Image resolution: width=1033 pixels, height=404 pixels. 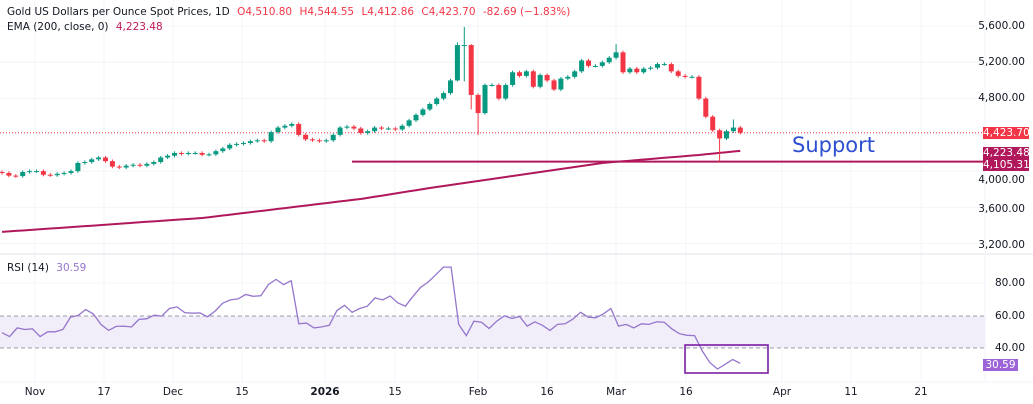 I want to click on ema-value: 4,223.48, so click(x=139, y=27).